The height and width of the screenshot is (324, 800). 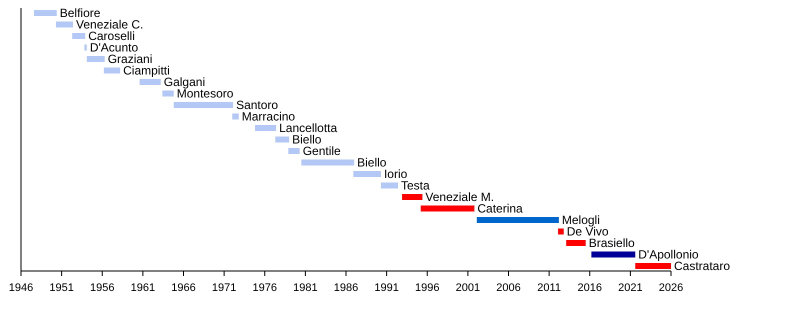 What do you see at coordinates (581, 220) in the screenshot?
I see `y-tick-label: Melogli` at bounding box center [581, 220].